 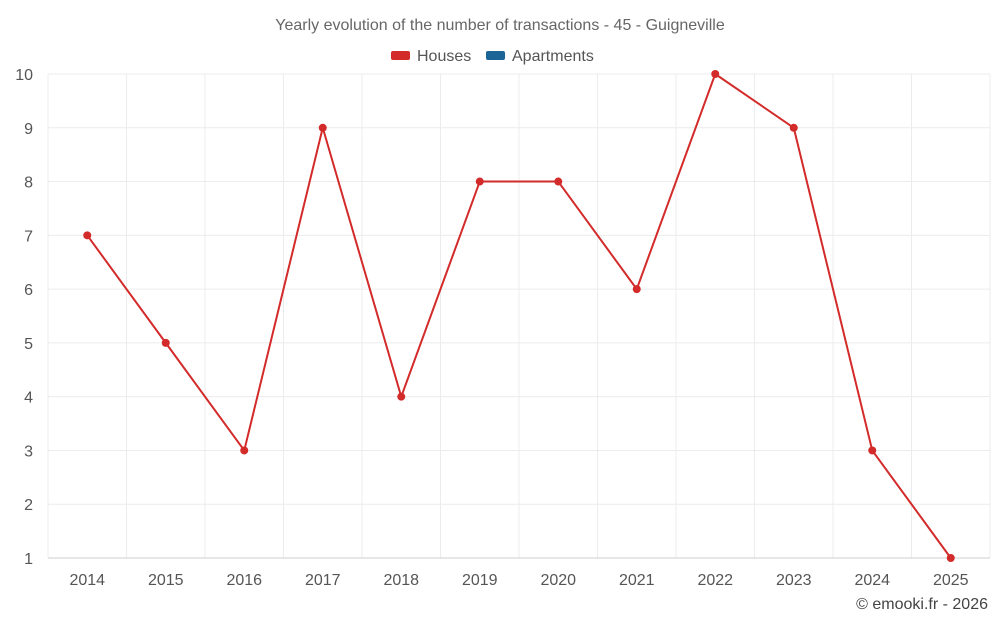 What do you see at coordinates (28, 451) in the screenshot?
I see `y-tick-label: 3` at bounding box center [28, 451].